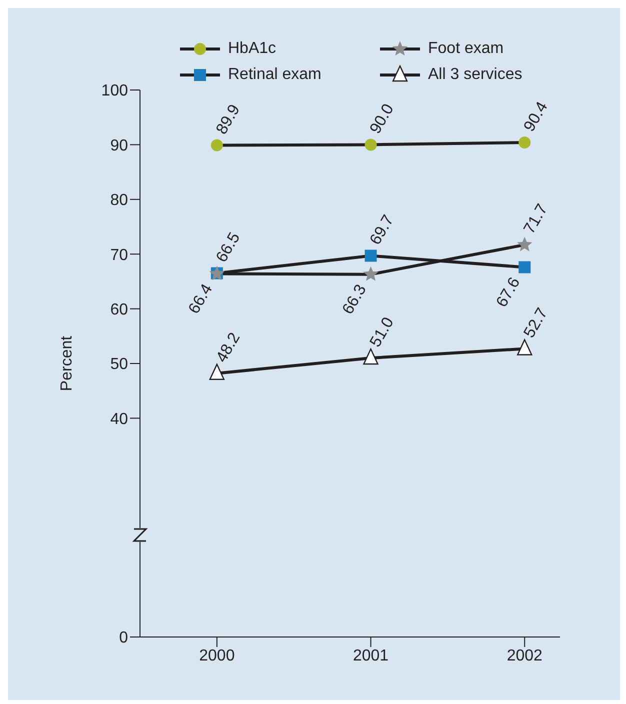  Describe the element at coordinates (114, 91) in the screenshot. I see `y-tick-label: 100` at that location.